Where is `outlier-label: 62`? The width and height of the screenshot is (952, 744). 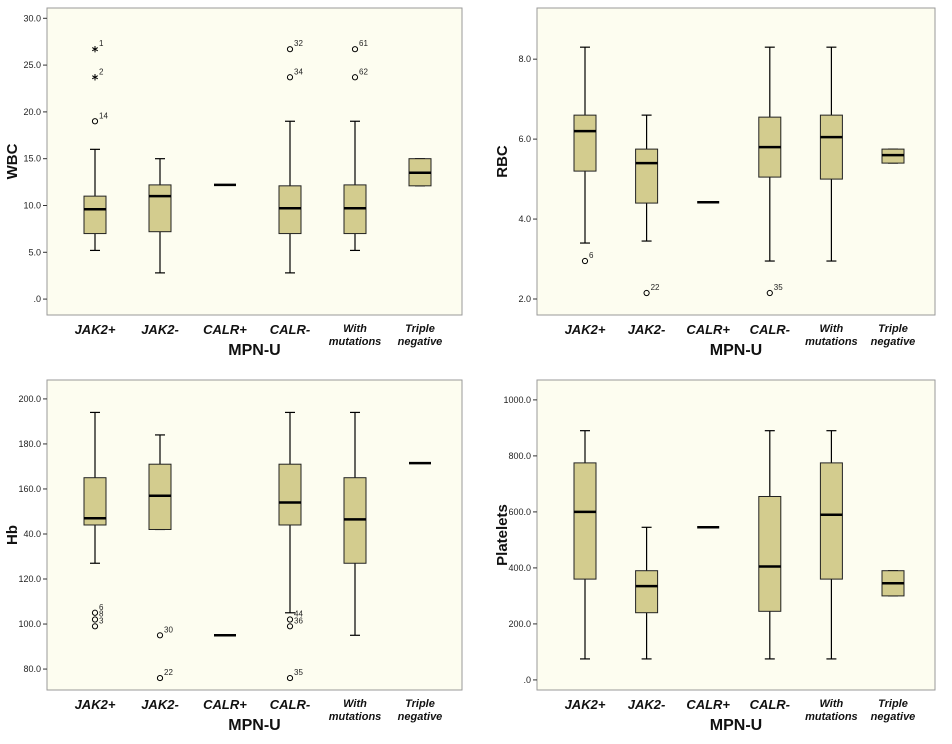
outlier-label: 62 is located at coordinates (363, 71).